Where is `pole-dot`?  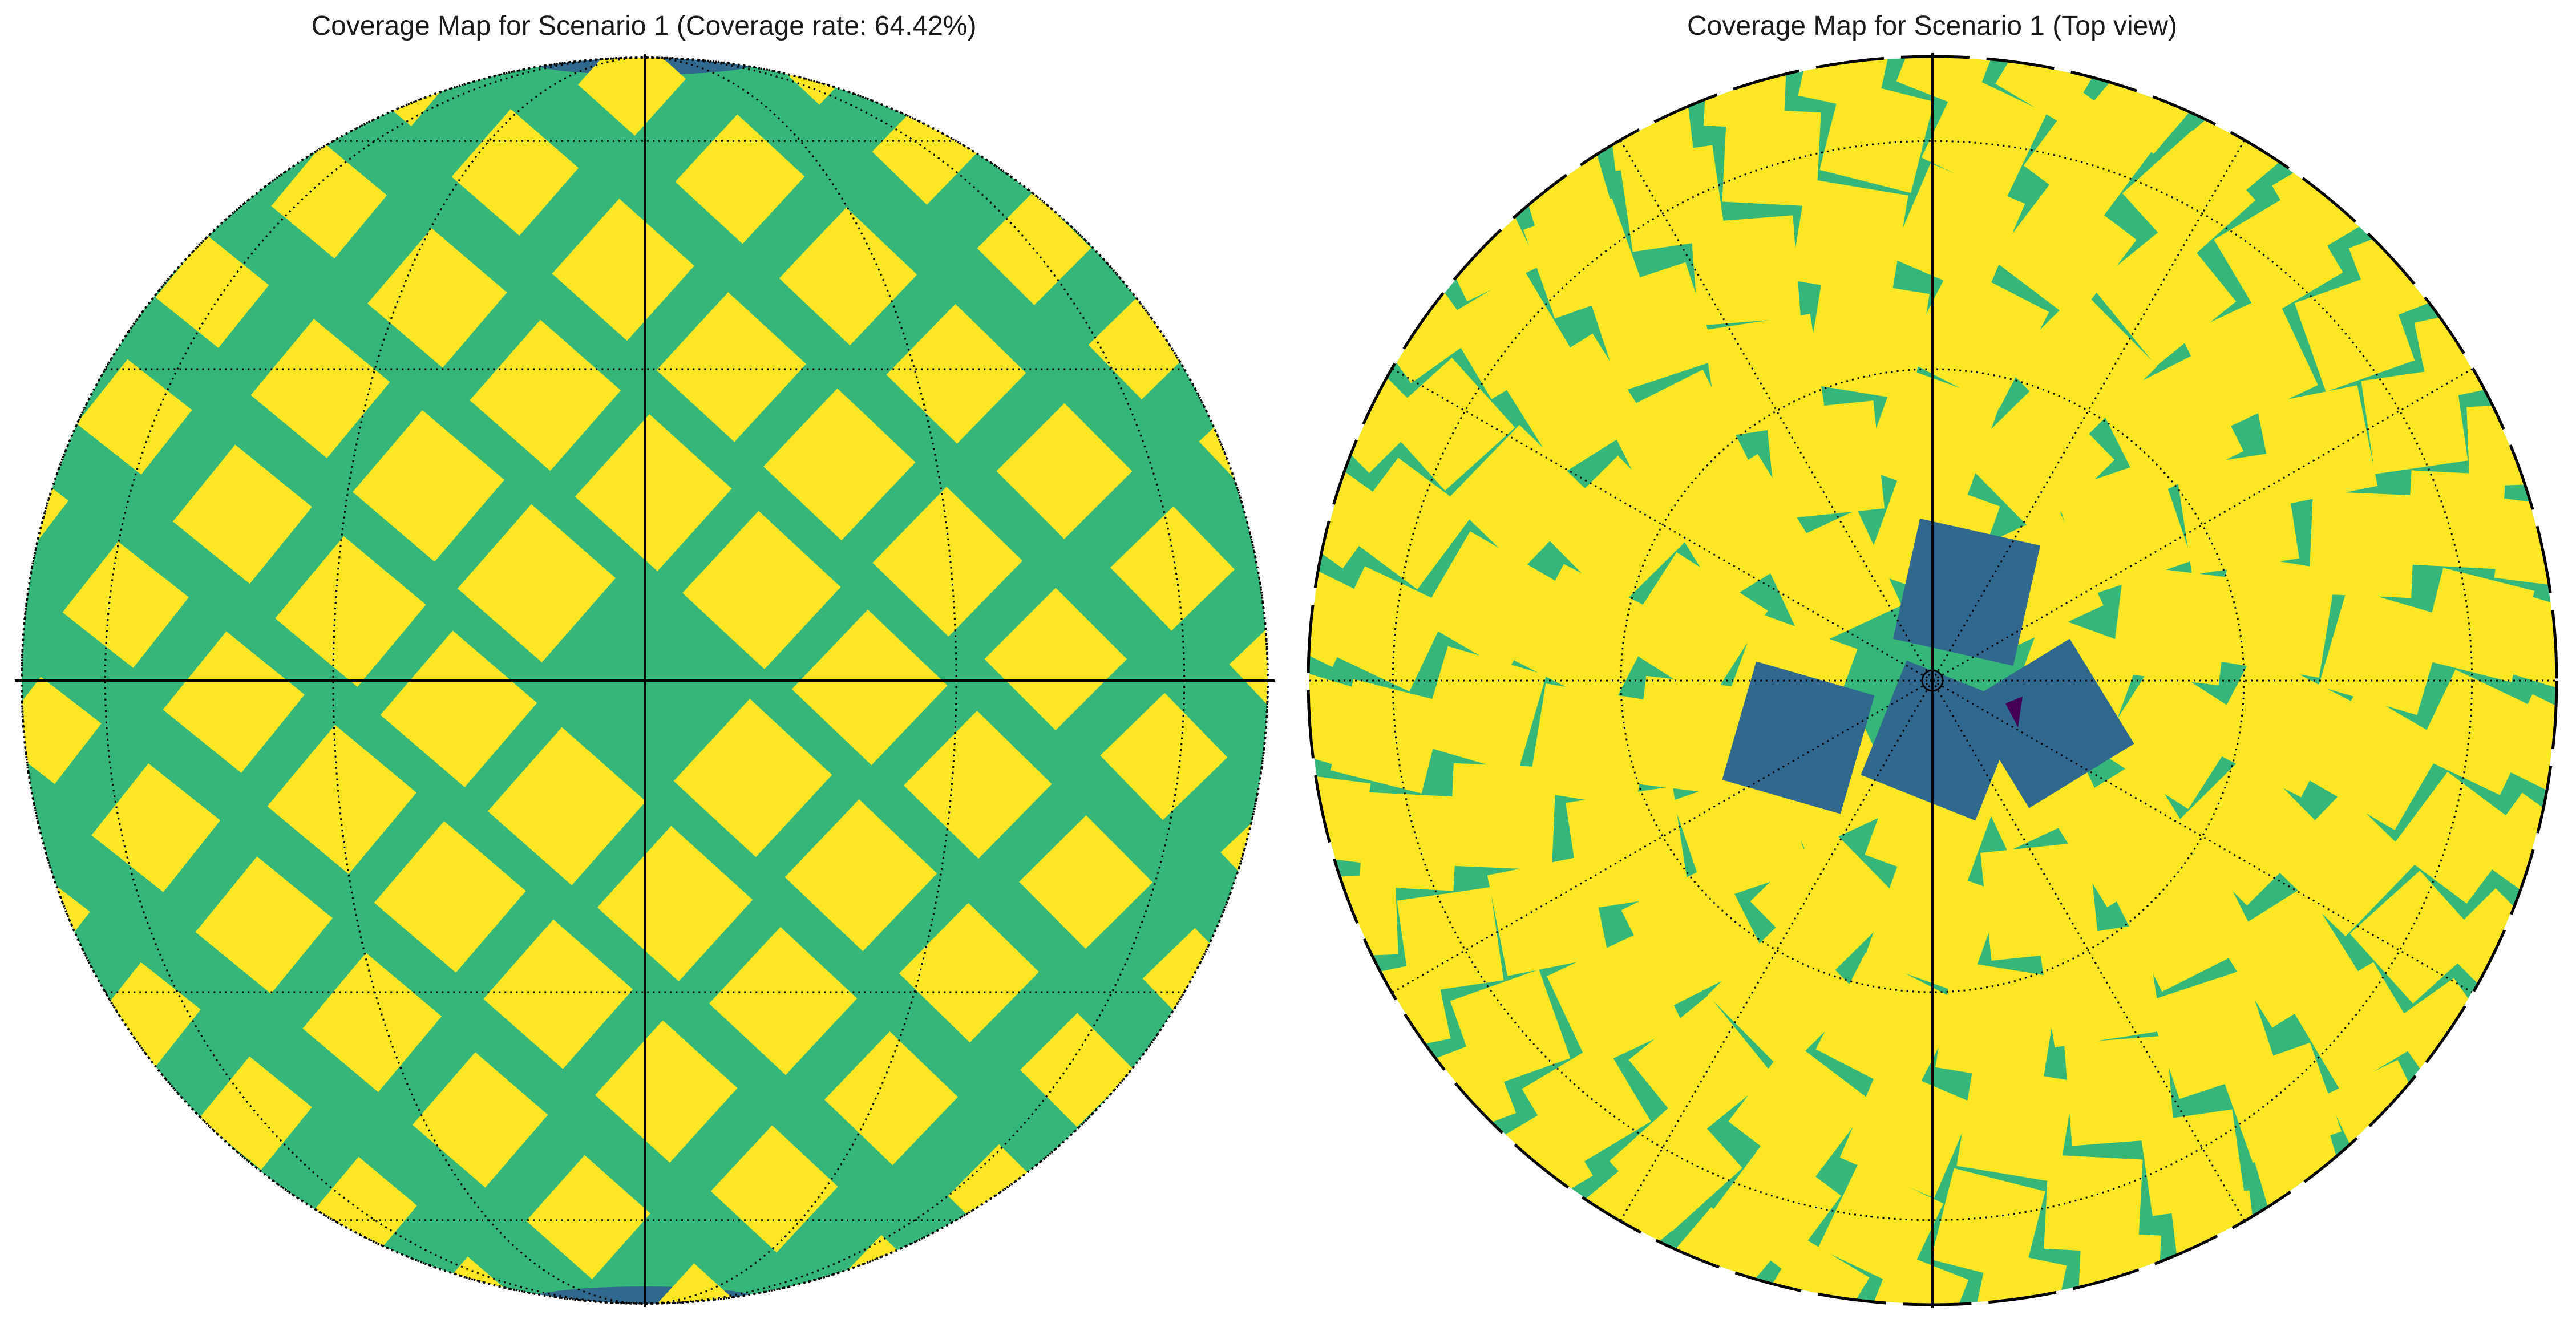
pole-dot is located at coordinates (1933, 680).